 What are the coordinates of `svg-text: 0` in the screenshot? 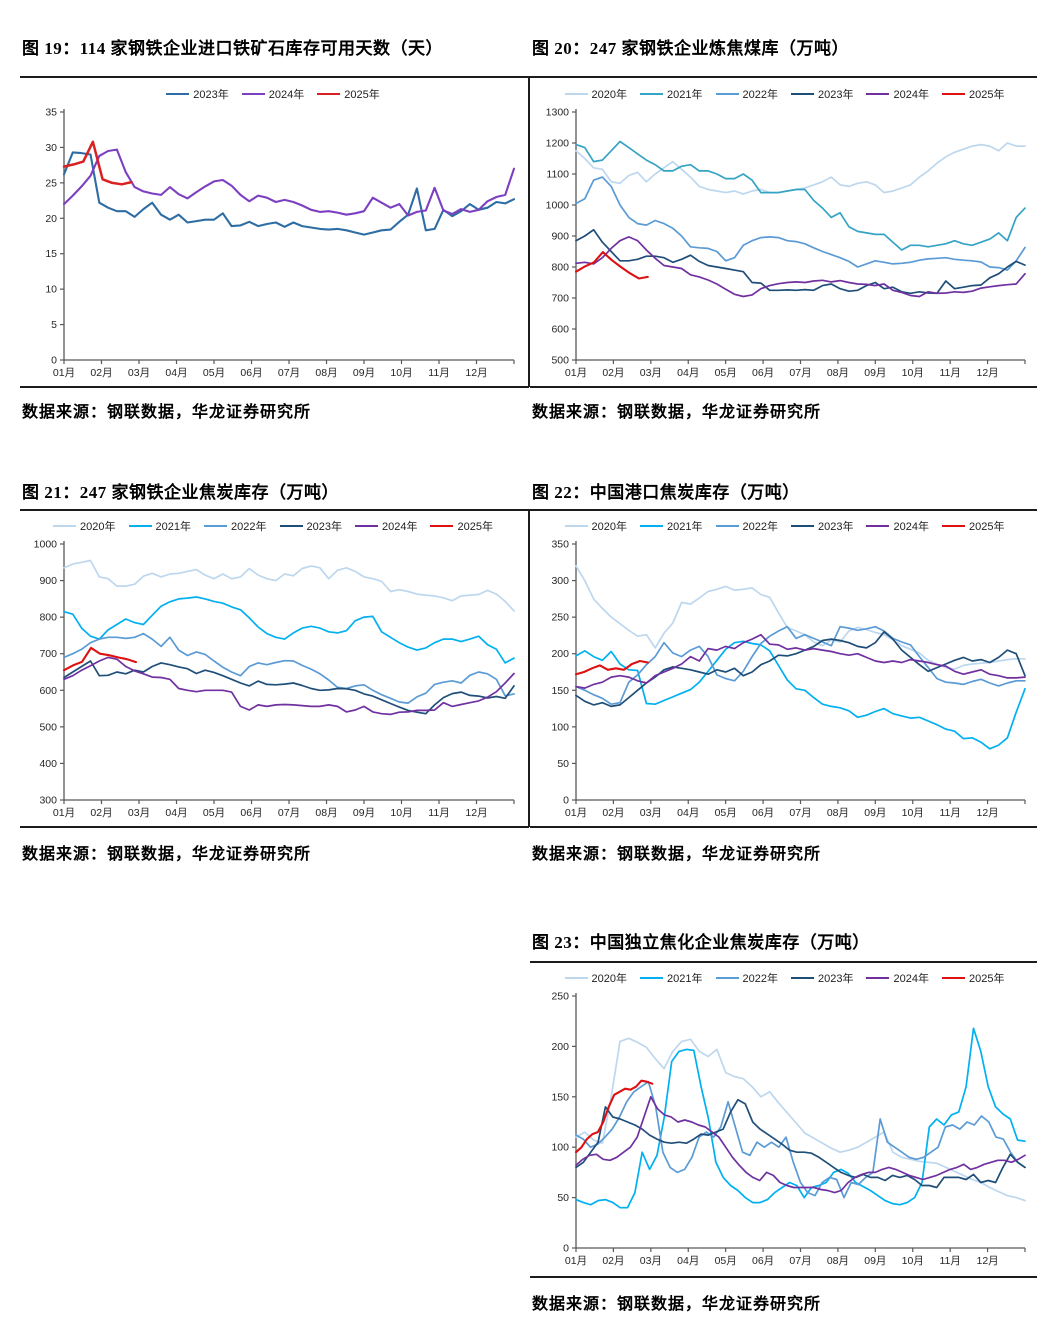 It's located at (566, 1249).